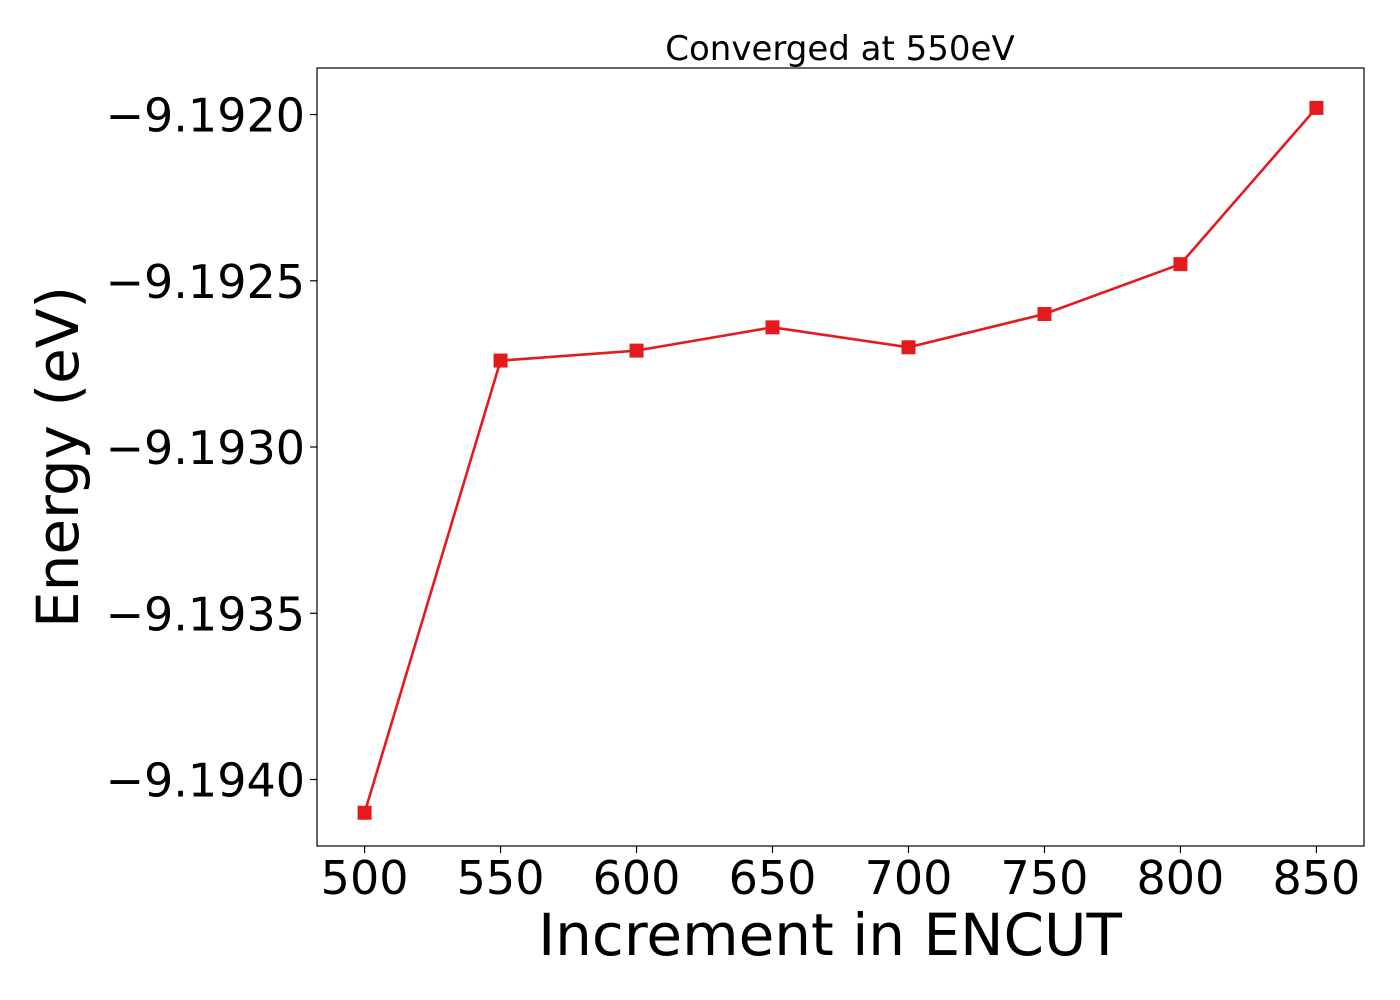 This screenshot has height=1000, width=1400. I want to click on y-tick-label: −9.1930, so click(206, 448).